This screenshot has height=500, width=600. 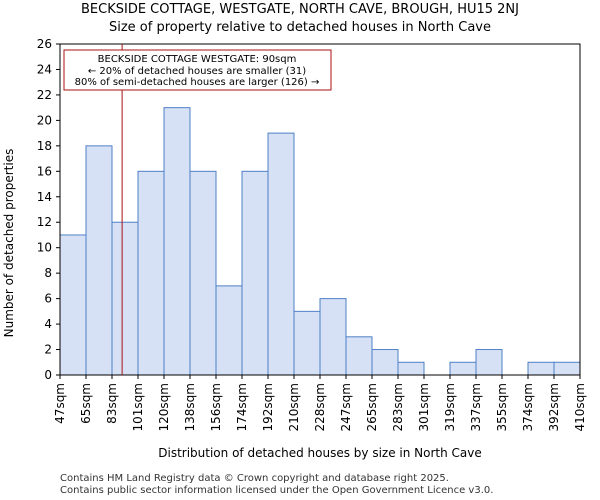 What do you see at coordinates (424, 407) in the screenshot?
I see `x-tick-label: 301sqm` at bounding box center [424, 407].